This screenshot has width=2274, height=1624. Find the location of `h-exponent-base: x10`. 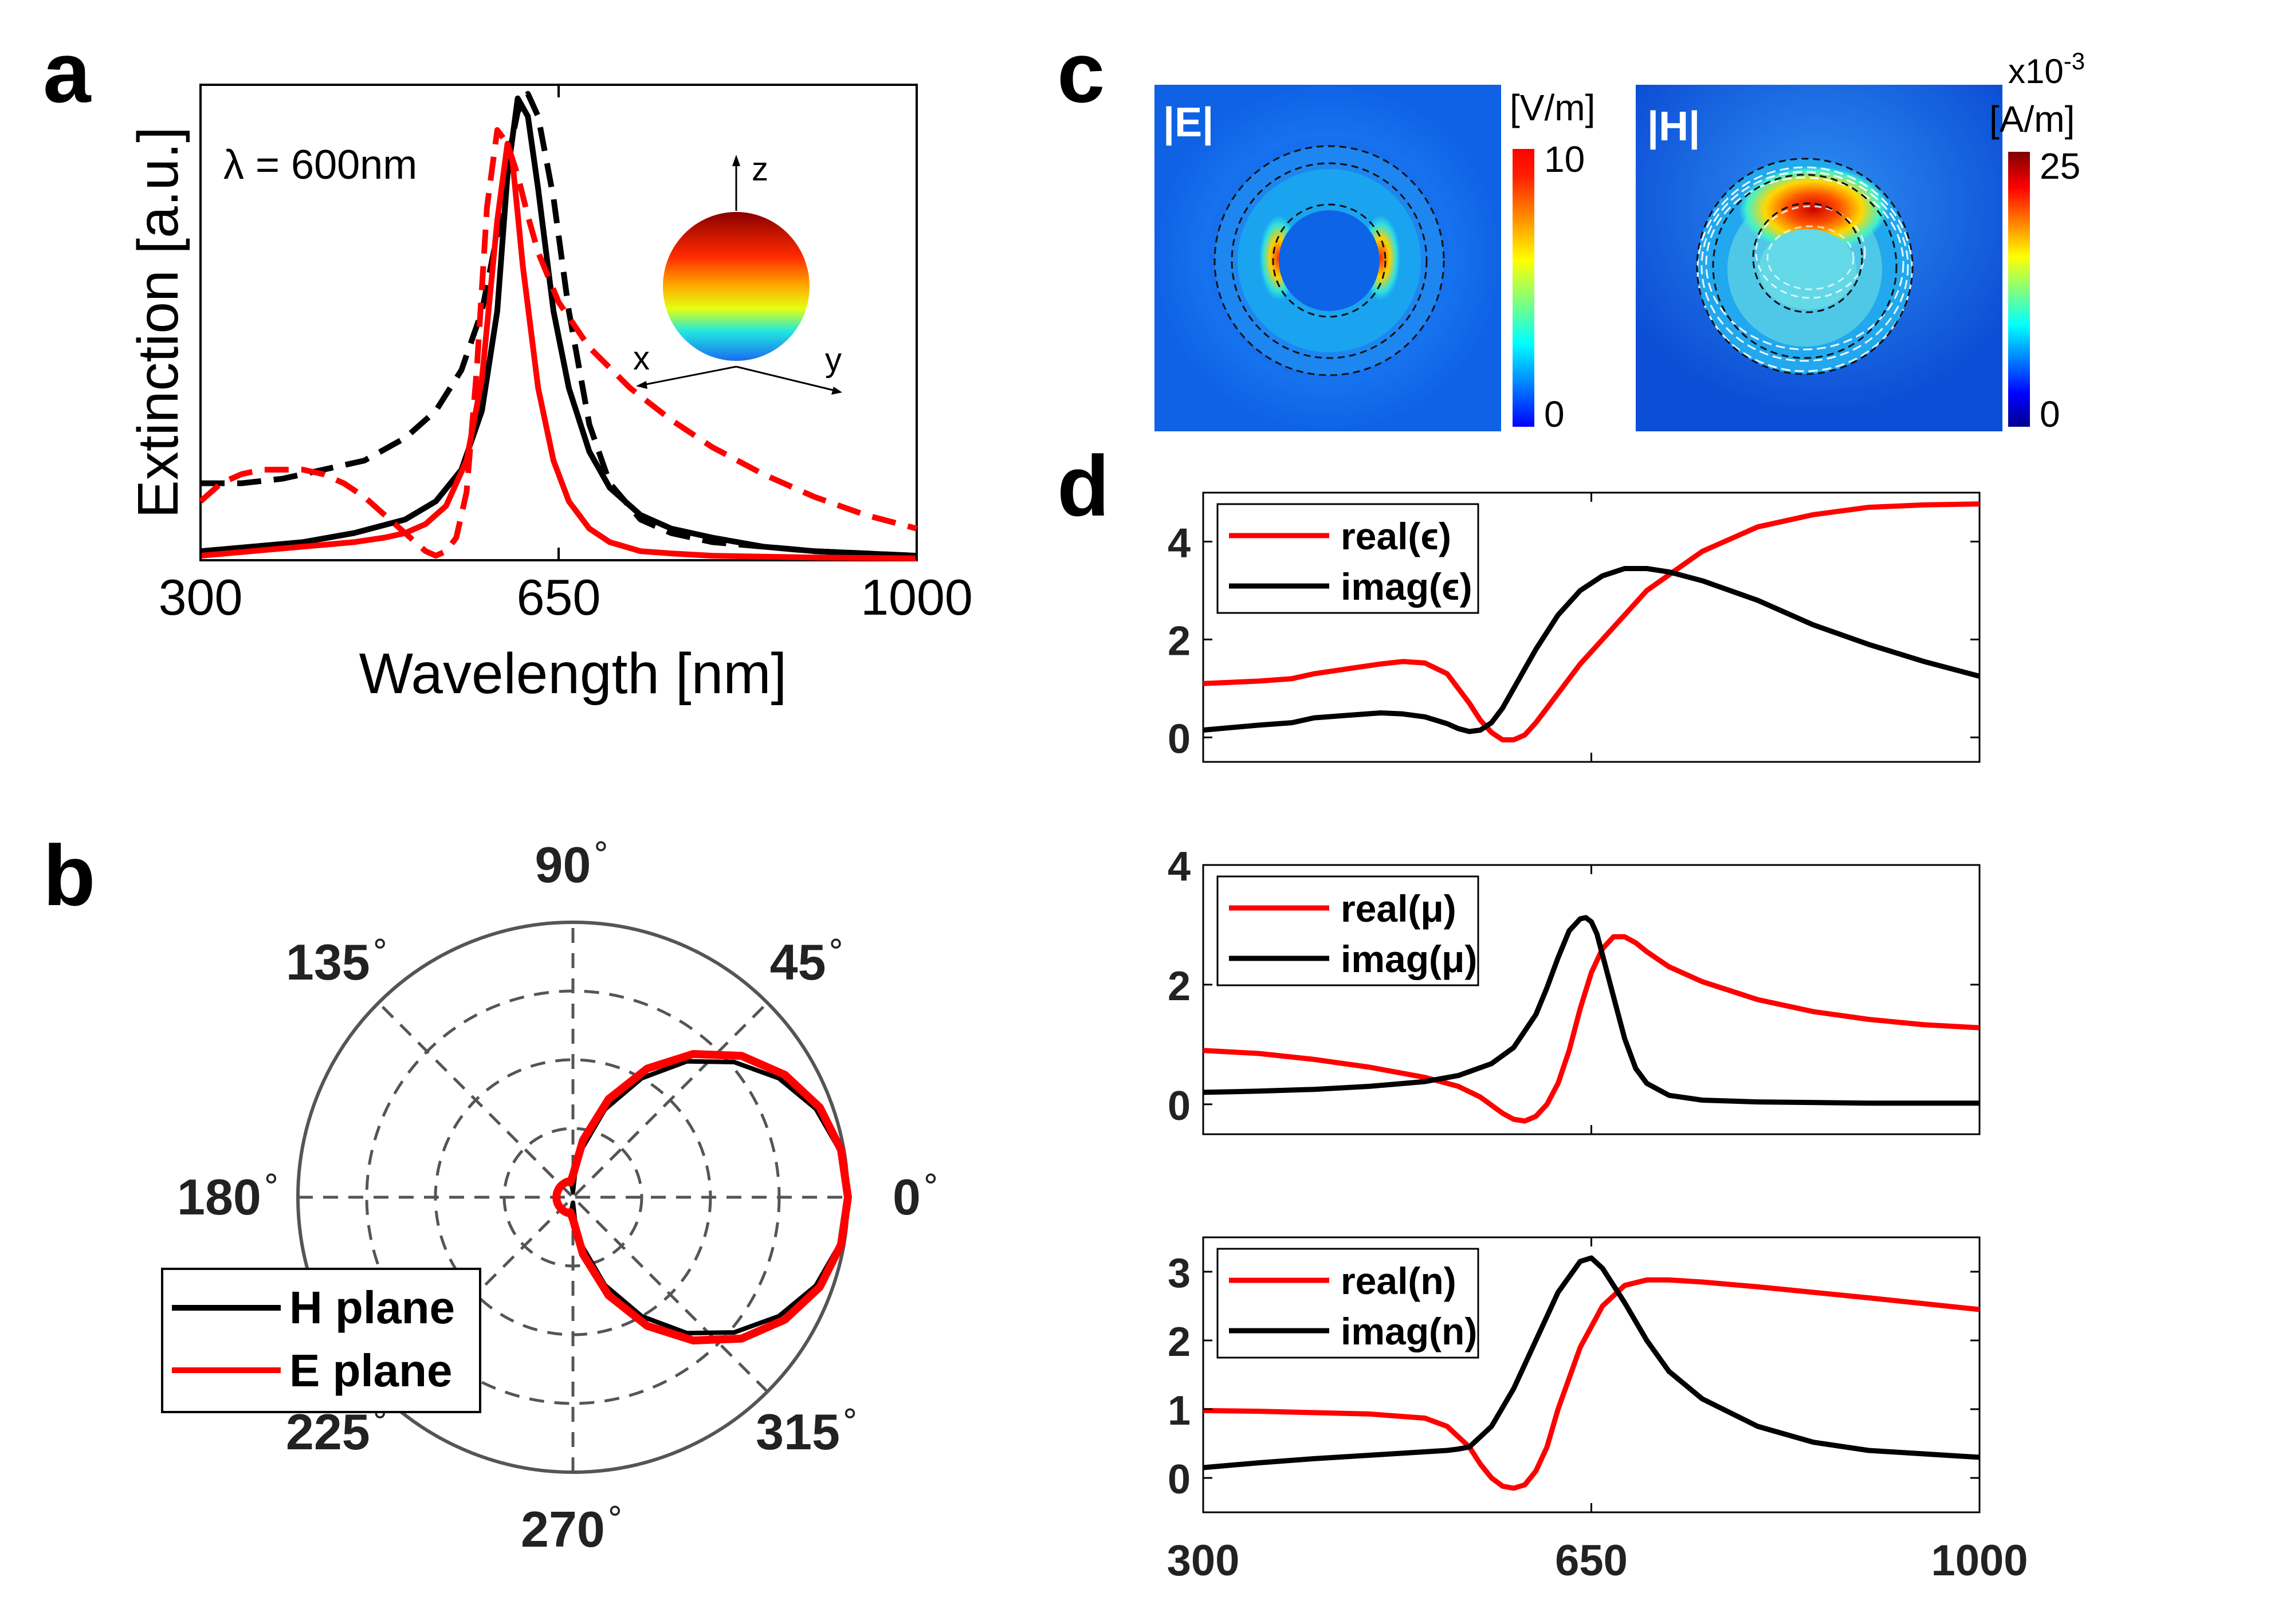

h-exponent-base: x10 is located at coordinates (2036, 71).